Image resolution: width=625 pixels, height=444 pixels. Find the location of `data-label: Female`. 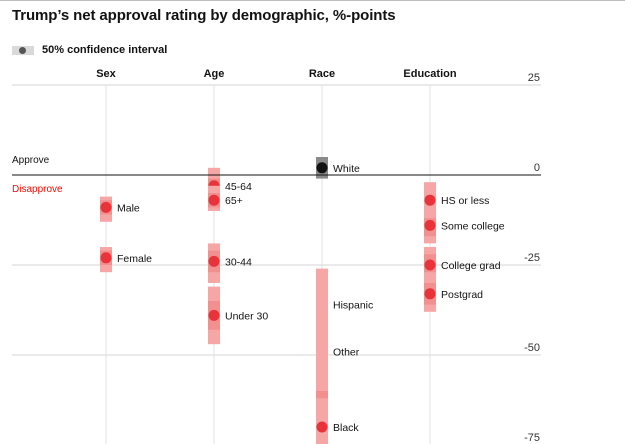

data-label: Female is located at coordinates (134, 259).